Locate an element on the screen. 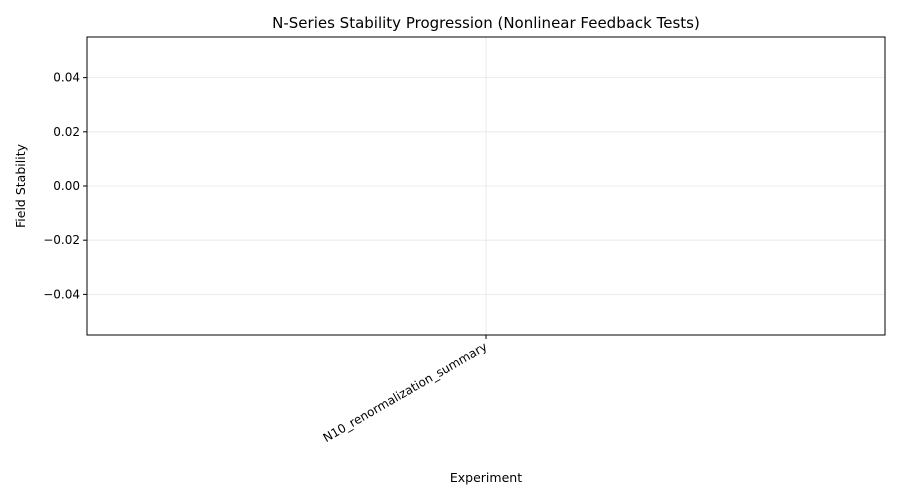 The width and height of the screenshot is (900, 504). y-tick-label: 0.04 is located at coordinates (66, 78).